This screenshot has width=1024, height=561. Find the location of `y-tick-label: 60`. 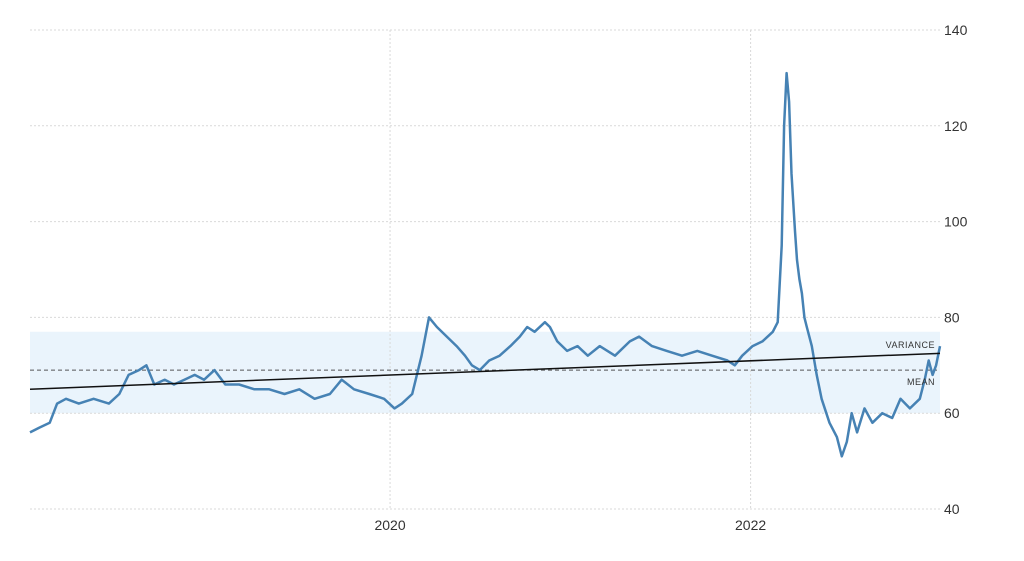

y-tick-label: 60 is located at coordinates (952, 413).